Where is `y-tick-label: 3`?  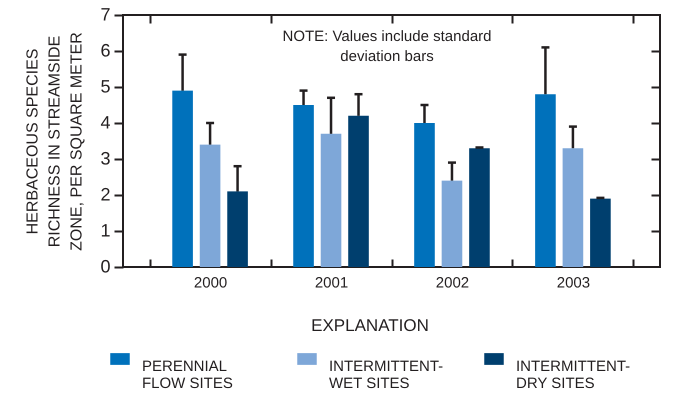
y-tick-label: 3 is located at coordinates (105, 158).